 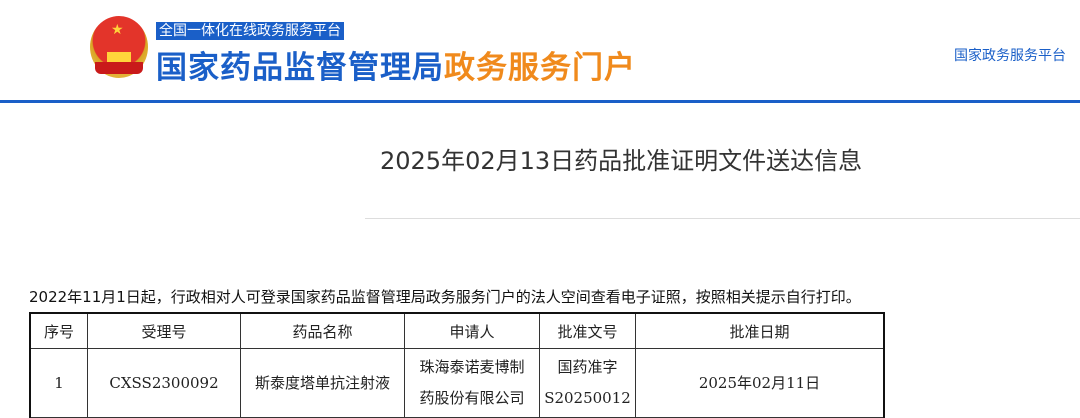 I want to click on col-applicant: 申请人, so click(x=472, y=330).